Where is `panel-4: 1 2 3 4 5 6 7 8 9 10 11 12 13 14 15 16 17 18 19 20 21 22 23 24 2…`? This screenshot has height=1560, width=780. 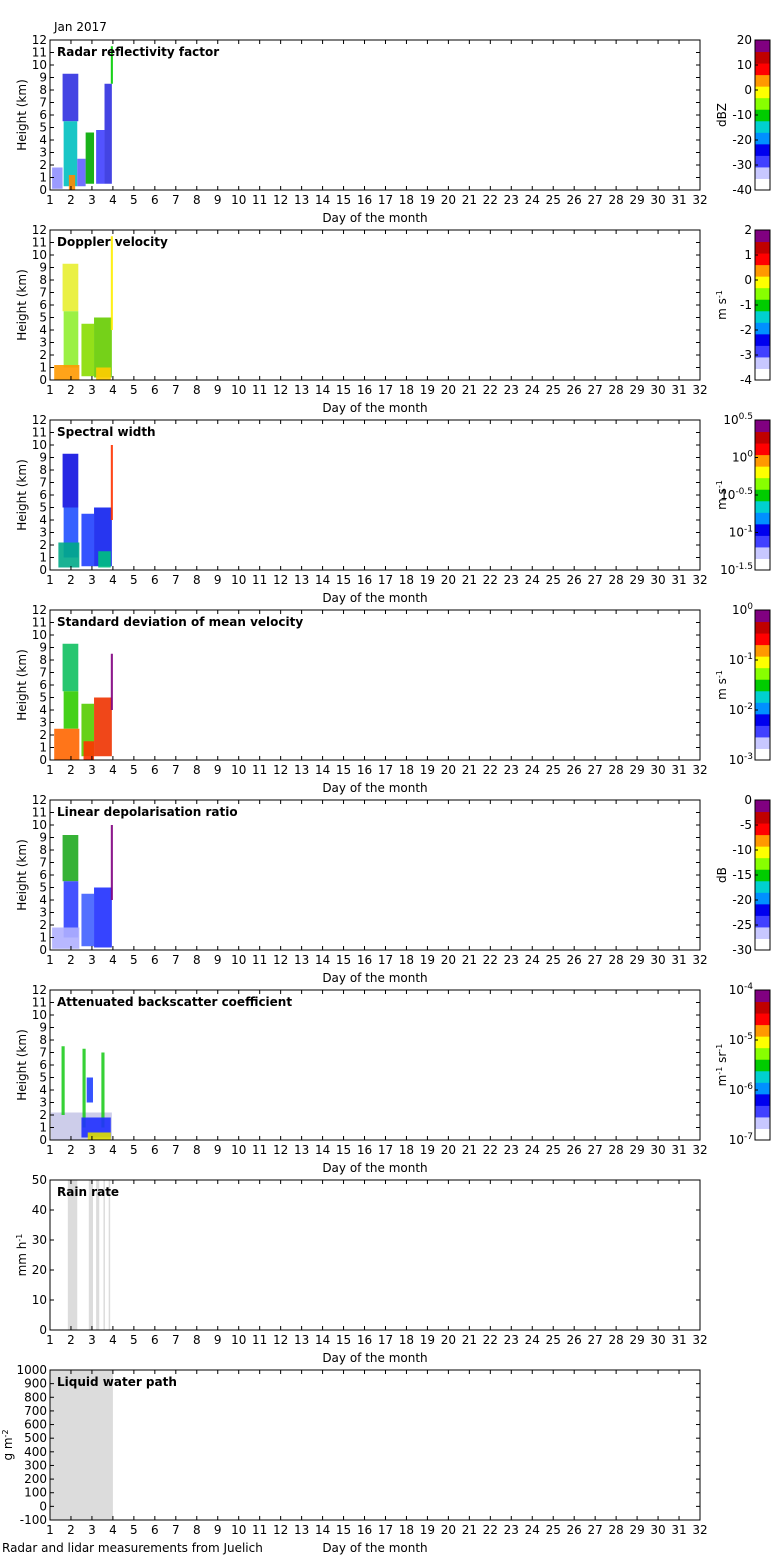
panel-4: 1 2 3 4 5 6 7 8 9 10 11 12 13 14 15 16 17 18 19 20 21 22 23 24 2… is located at coordinates (393, 699).